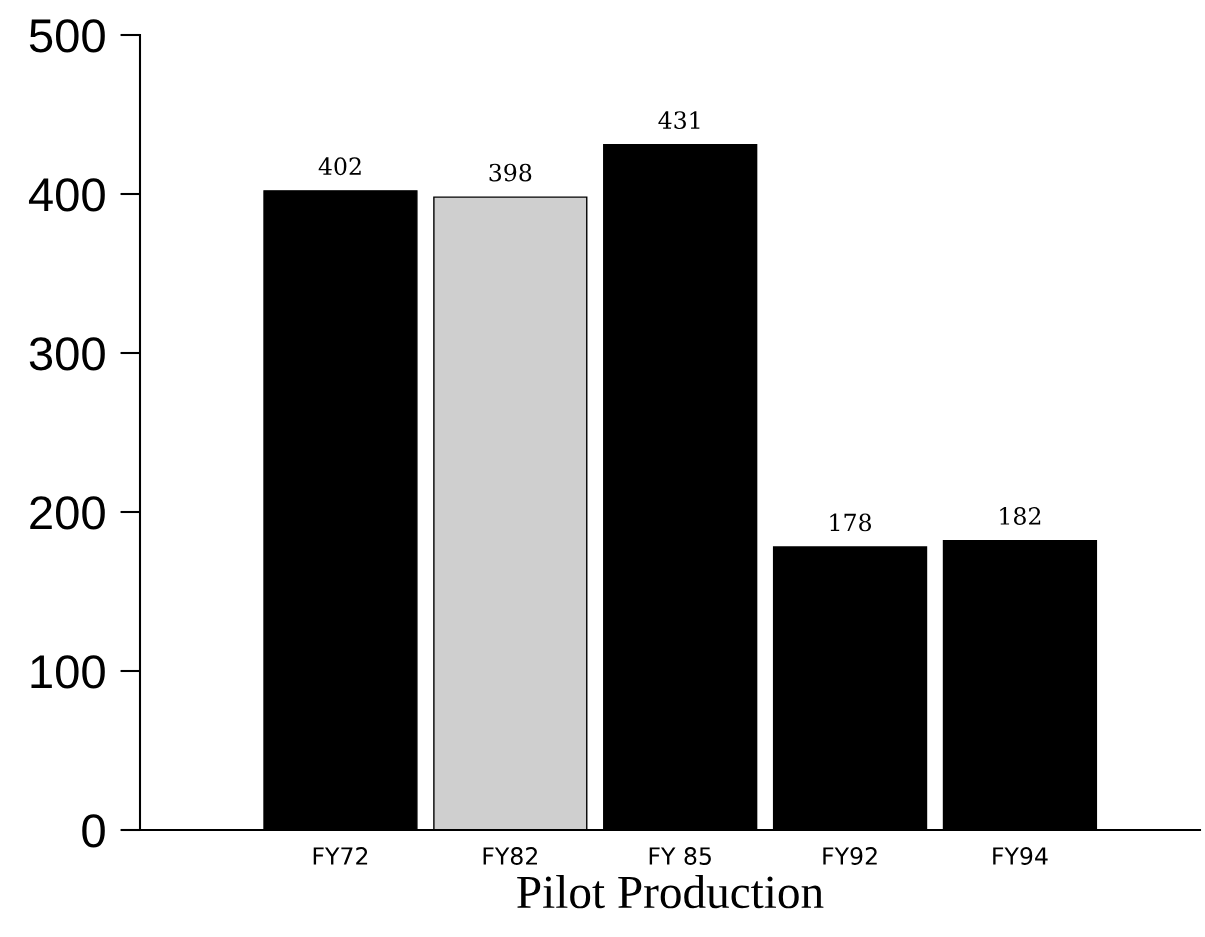 The image size is (1205, 937). What do you see at coordinates (93, 831) in the screenshot?
I see `y-tick-label: 0` at bounding box center [93, 831].